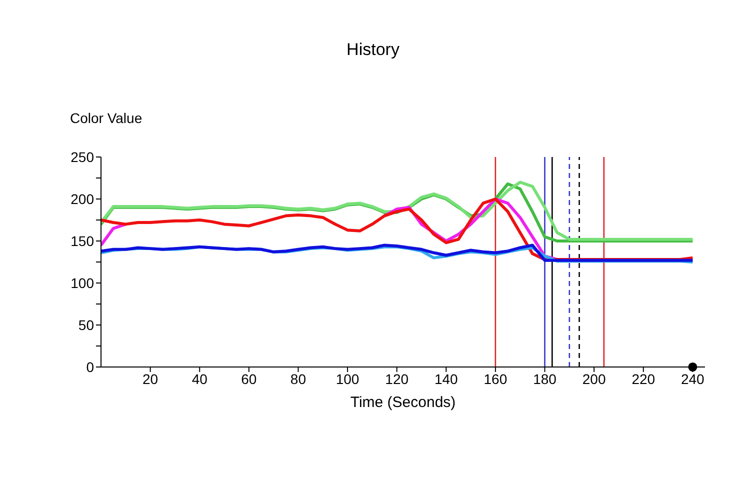  I want to click on x-tick-label: 60, so click(249, 378).